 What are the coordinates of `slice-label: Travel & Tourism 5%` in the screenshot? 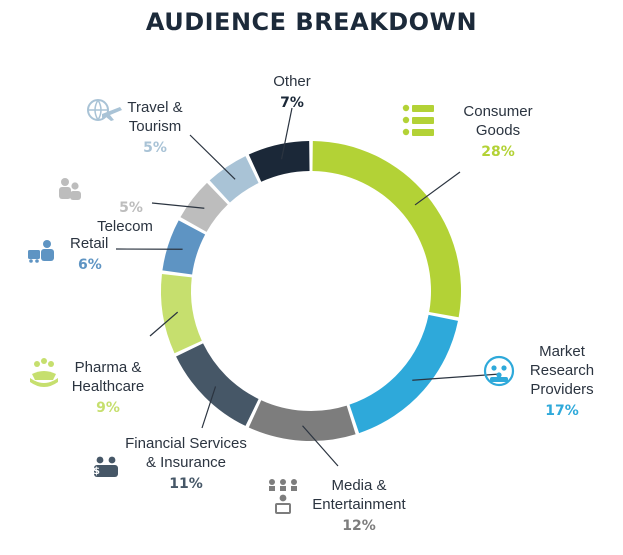 It's located at (154, 127).